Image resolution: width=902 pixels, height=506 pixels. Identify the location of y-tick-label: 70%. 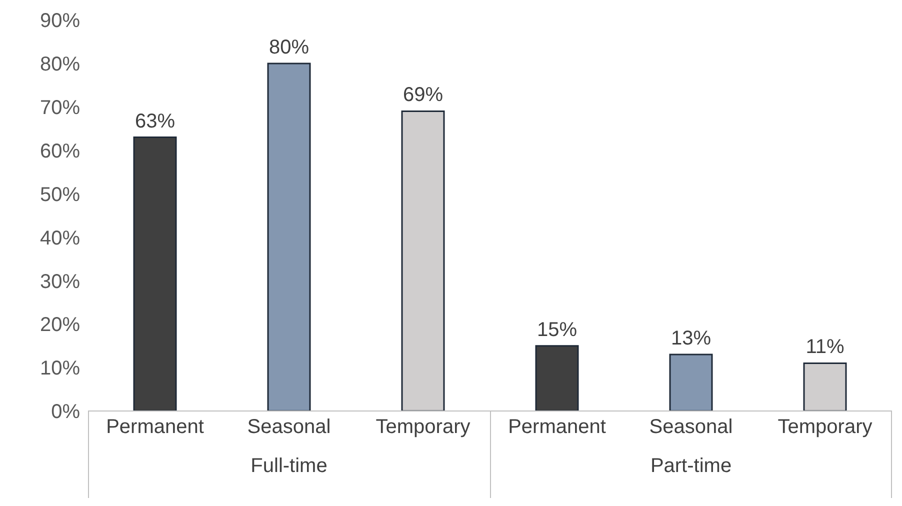
(60, 107).